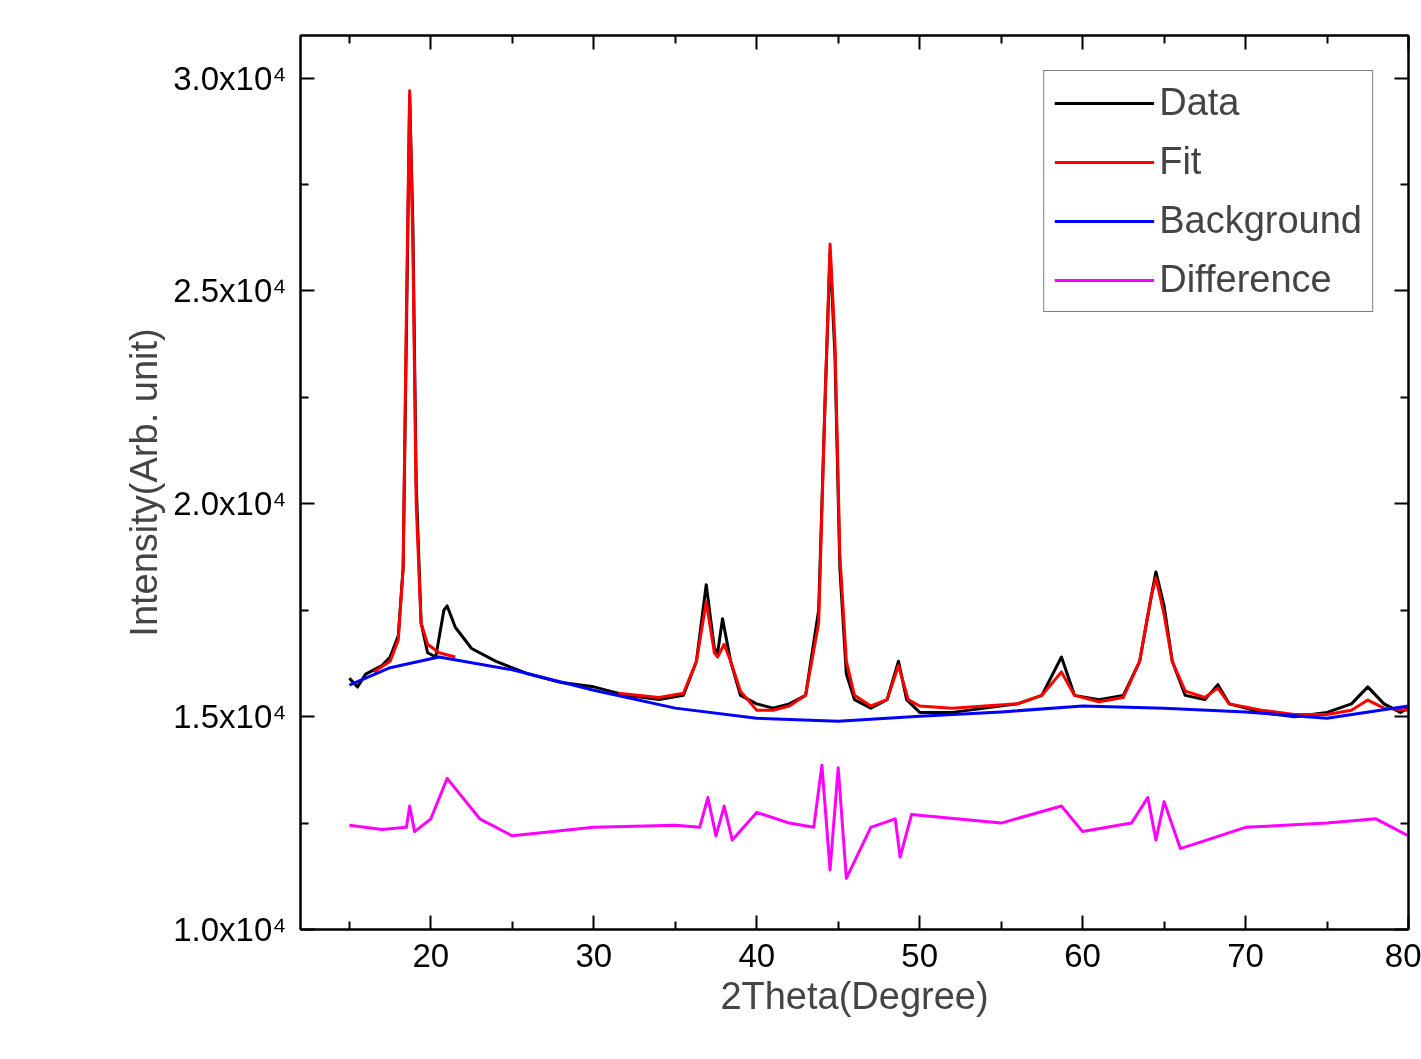 The height and width of the screenshot is (1059, 1421). Describe the element at coordinates (1260, 220) in the screenshot. I see `legend-label: Background` at that location.